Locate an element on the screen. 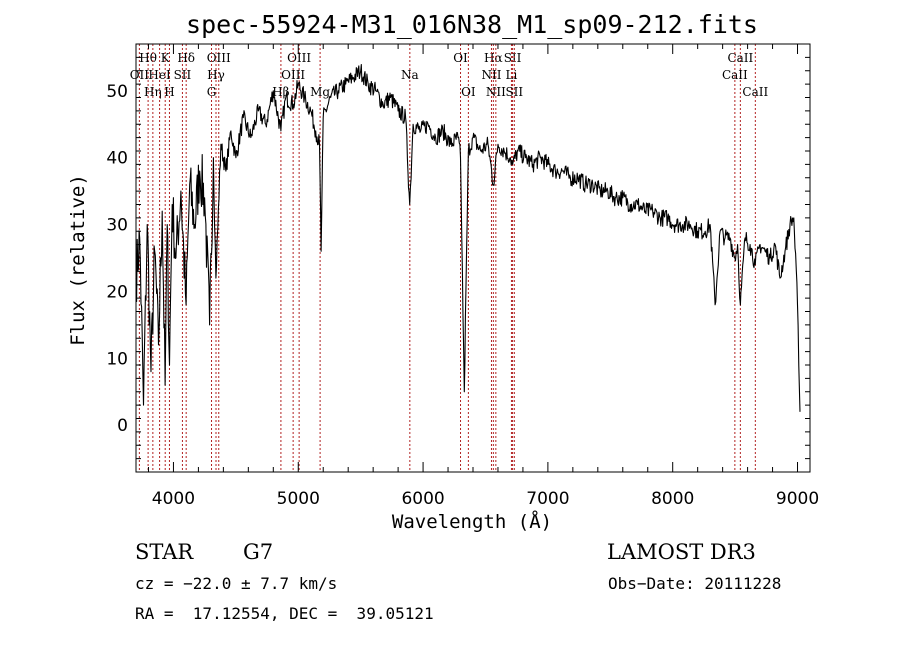 The height and width of the screenshot is (649, 900). spectral-line-label: Hγ is located at coordinates (216, 75).